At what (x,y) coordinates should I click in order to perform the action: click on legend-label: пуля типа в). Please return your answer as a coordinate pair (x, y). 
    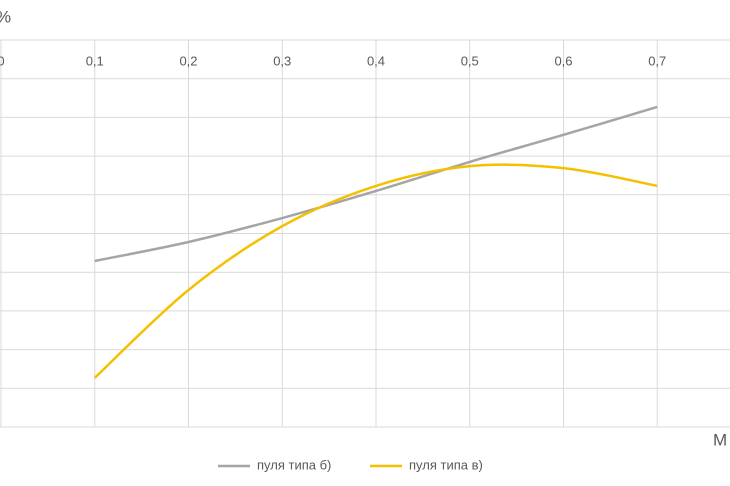
    Looking at the image, I should click on (446, 464).